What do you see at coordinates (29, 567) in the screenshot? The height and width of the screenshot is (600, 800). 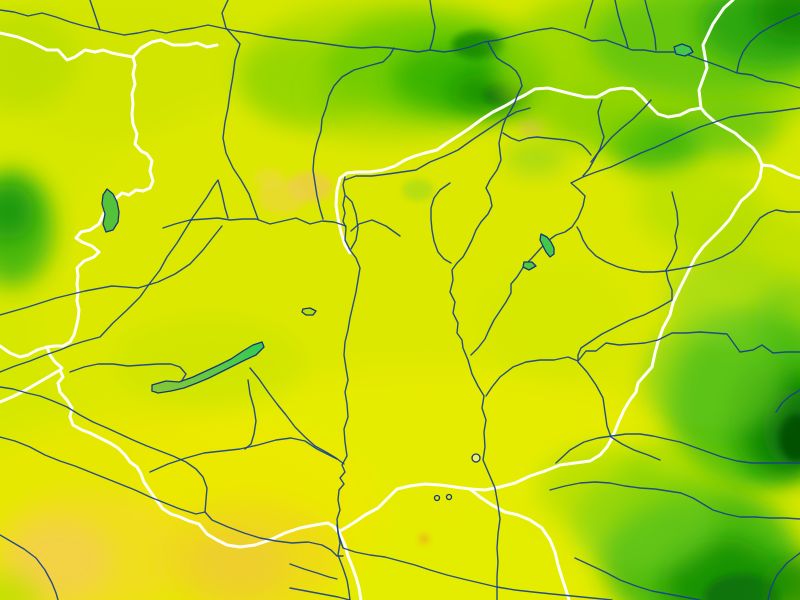 I see `river-hr-southwest` at bounding box center [29, 567].